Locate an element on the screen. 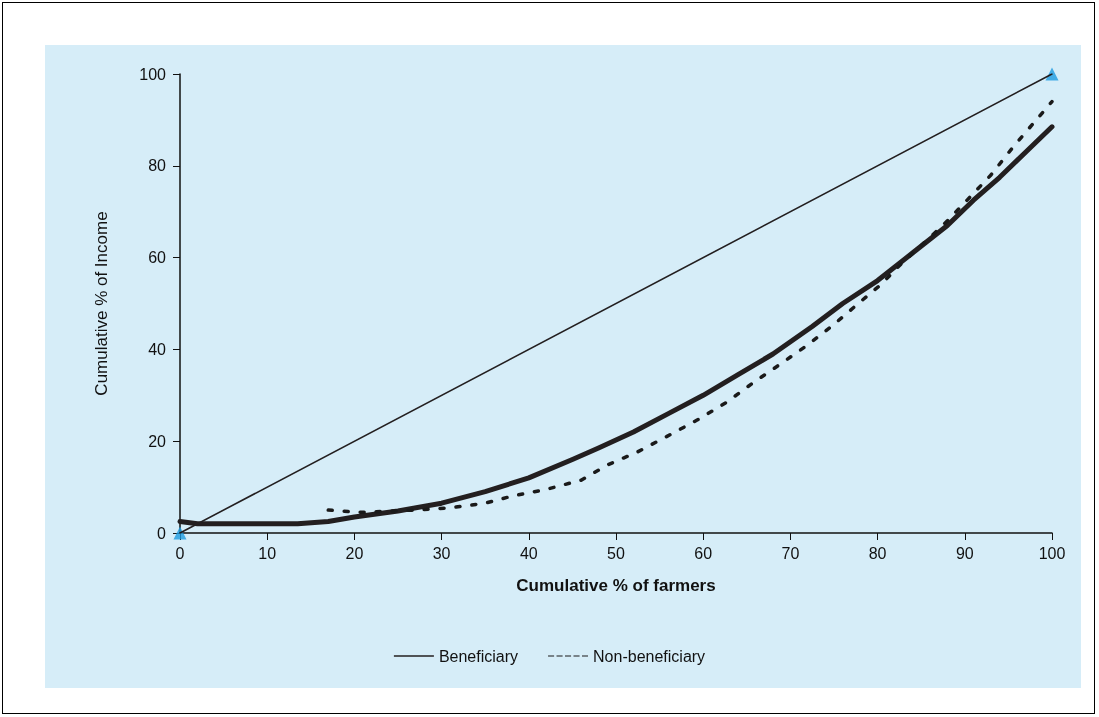 The width and height of the screenshot is (1099, 717). y-tick-label: 80 is located at coordinates (157, 166).